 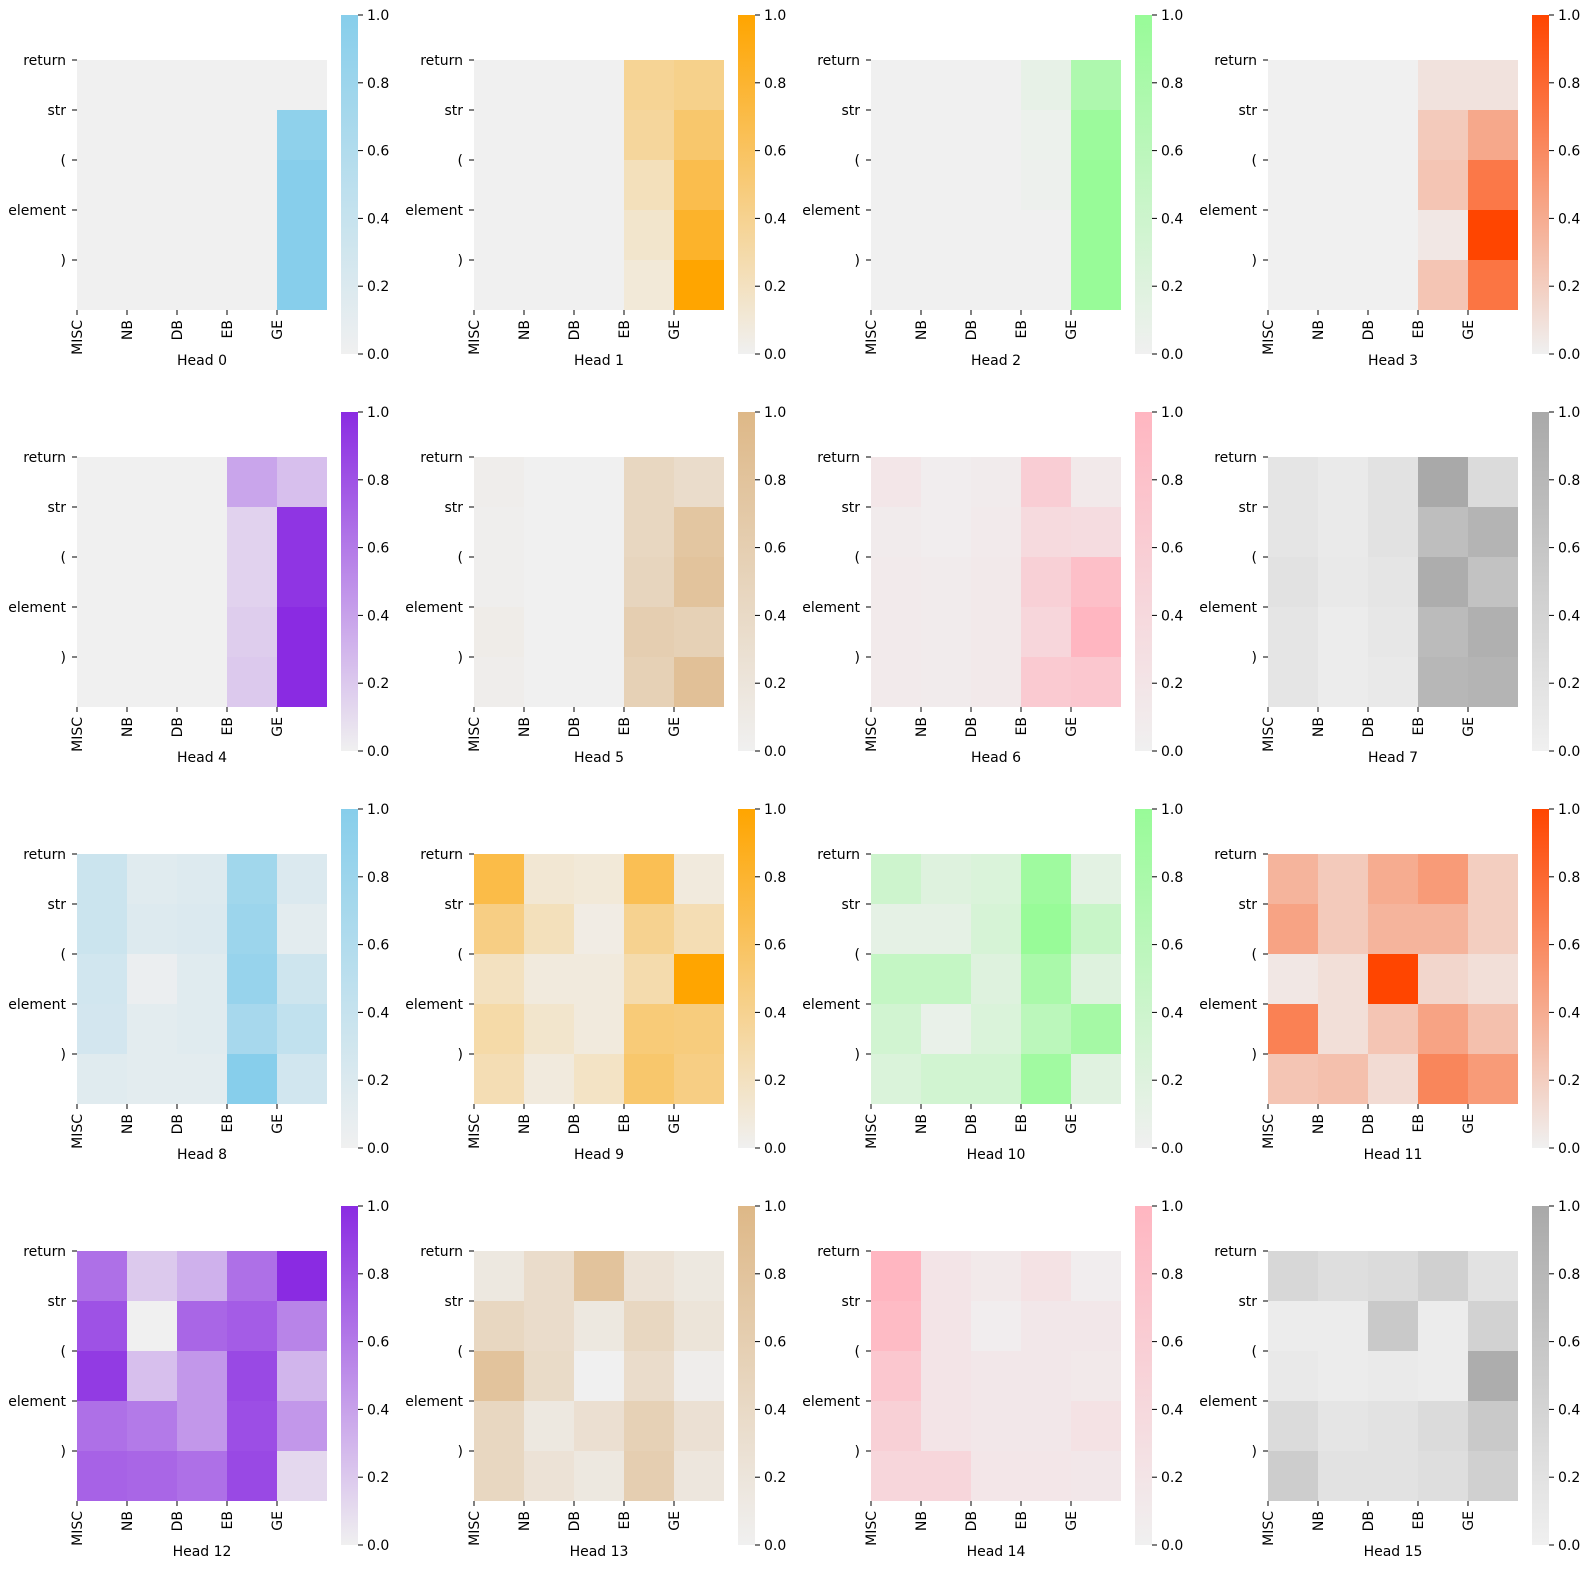 What do you see at coordinates (1393, 758) in the screenshot?
I see `panel-title: Head 7` at bounding box center [1393, 758].